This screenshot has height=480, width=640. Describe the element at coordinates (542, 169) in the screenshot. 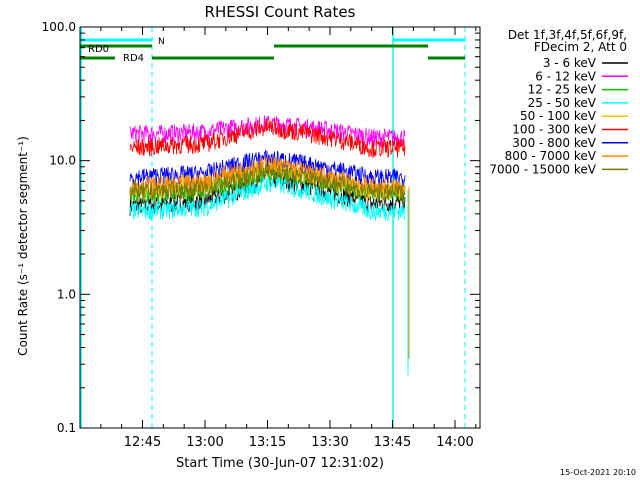

I see `legend-entry-label: 7000 - 15000 keV` at that location.